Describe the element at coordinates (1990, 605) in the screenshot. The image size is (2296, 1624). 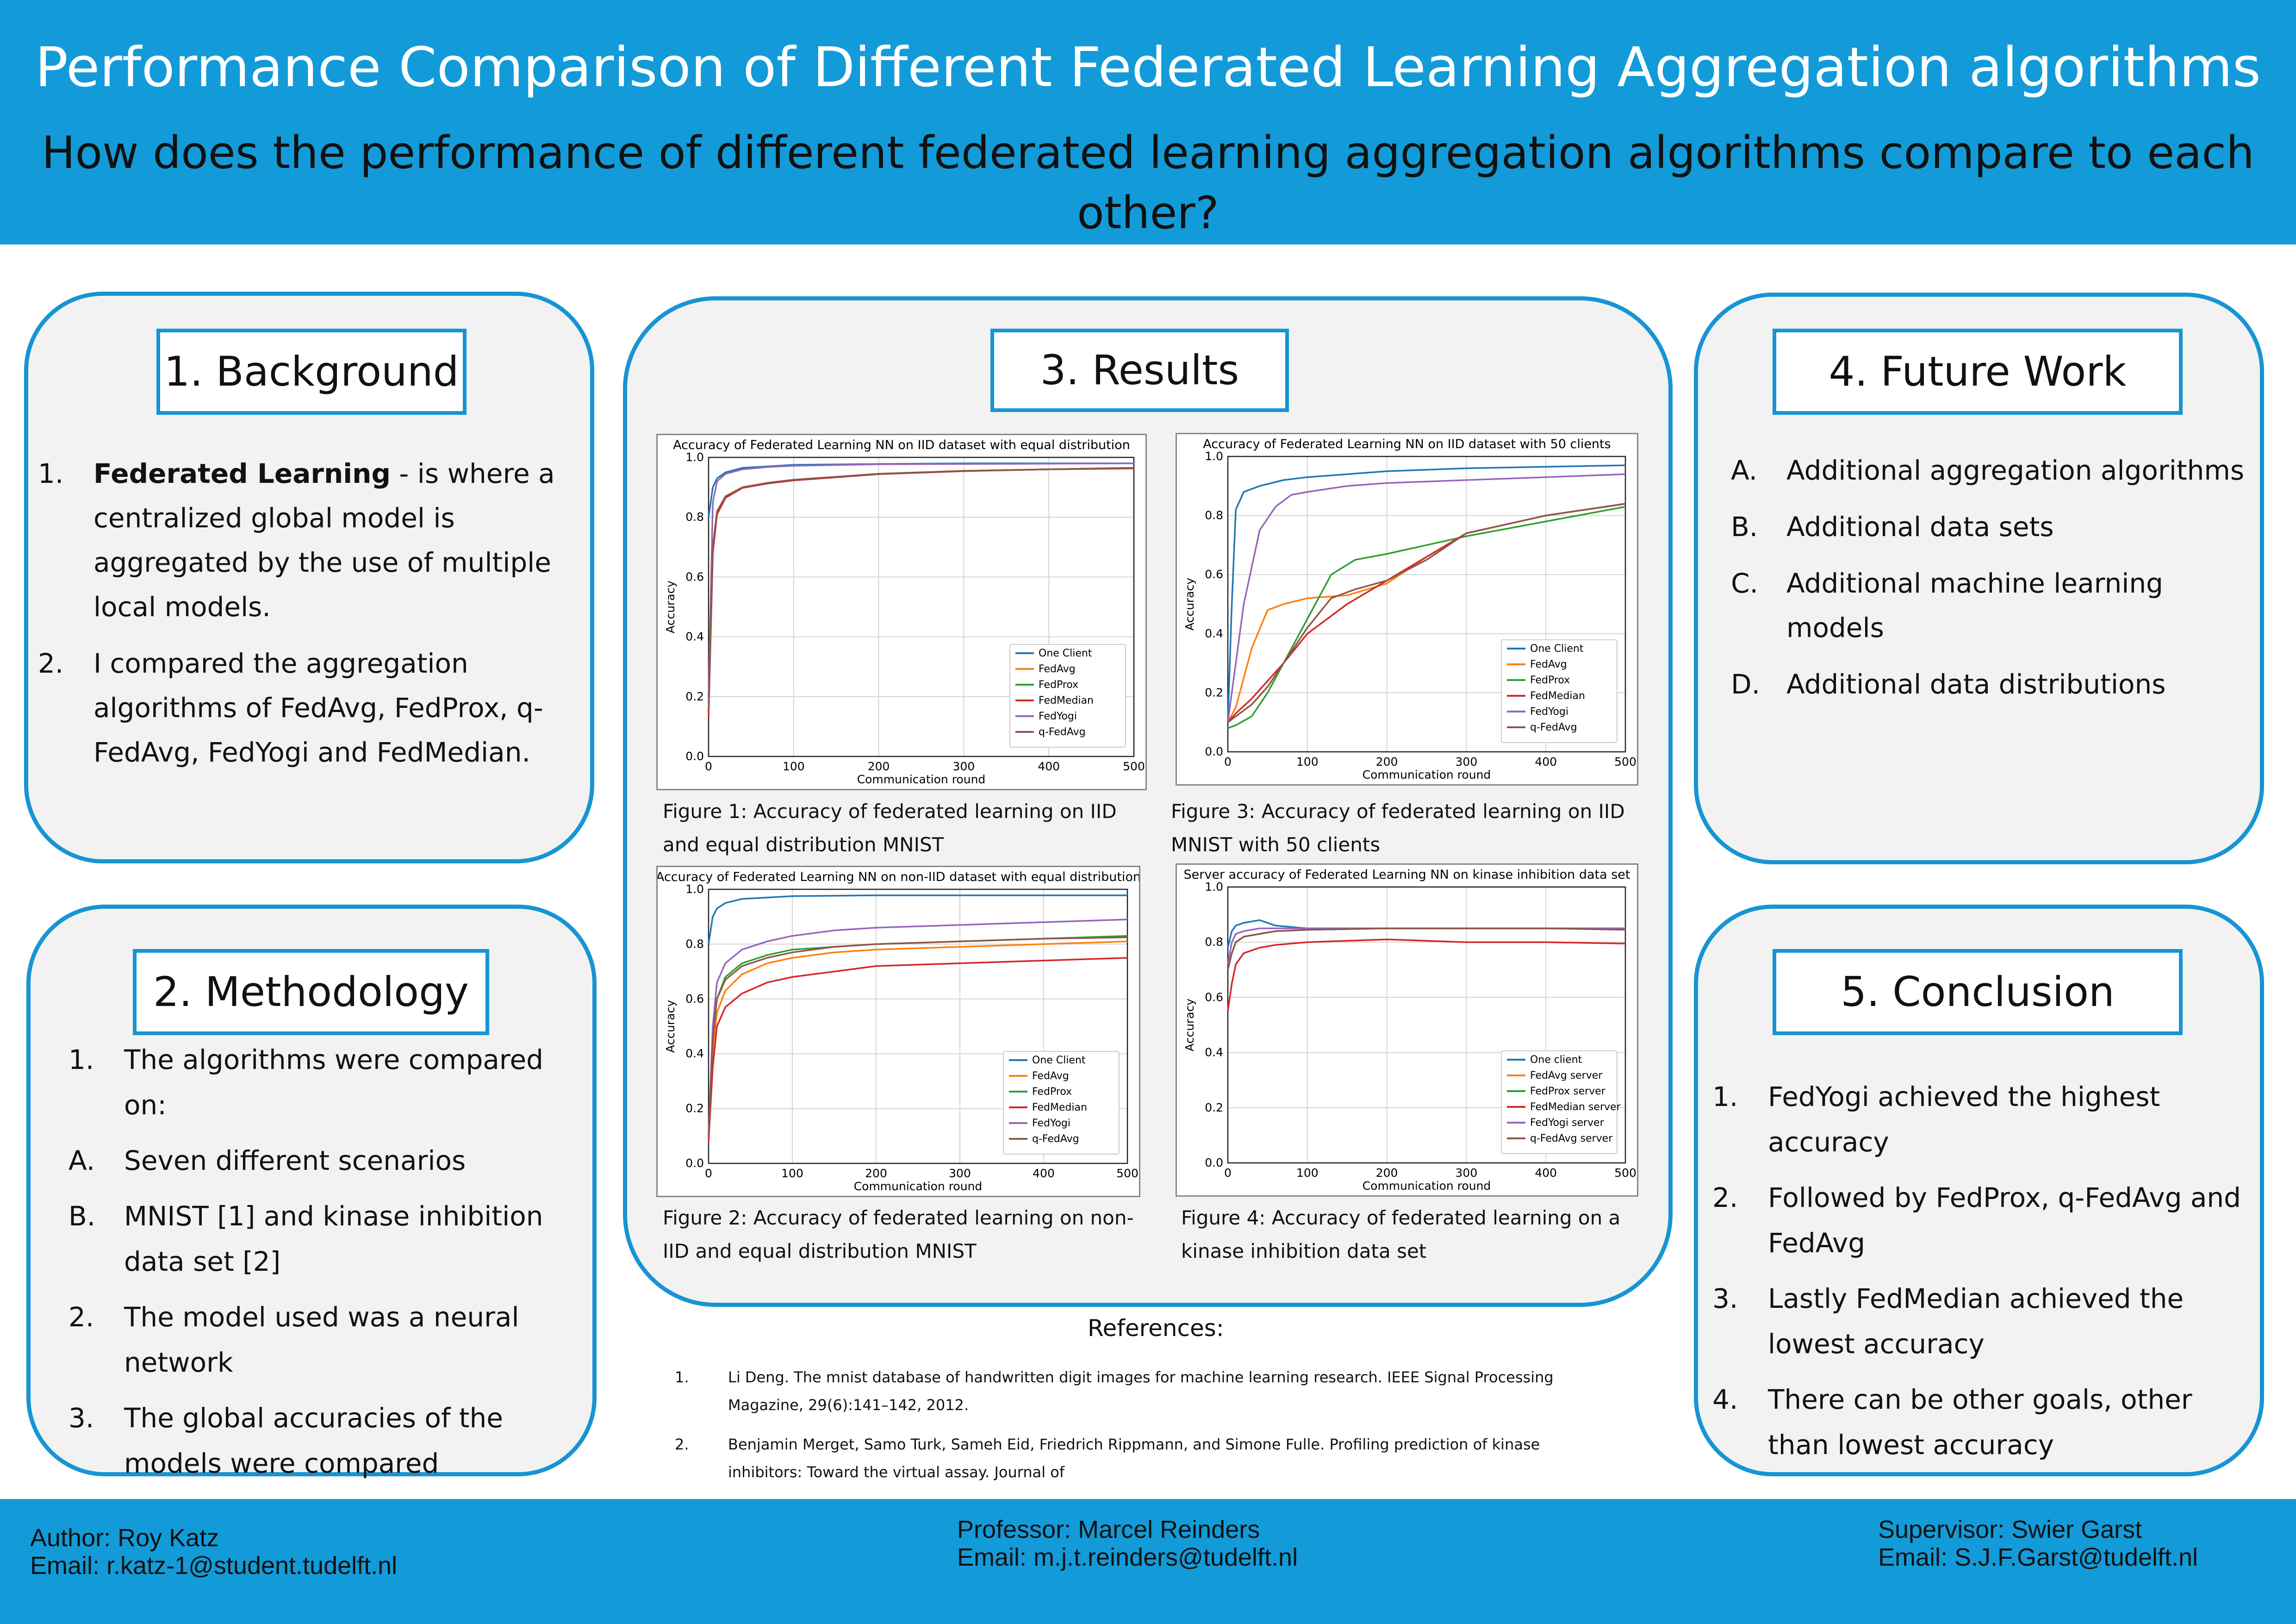
I see `list-item: C. Additional machine learning models` at that location.